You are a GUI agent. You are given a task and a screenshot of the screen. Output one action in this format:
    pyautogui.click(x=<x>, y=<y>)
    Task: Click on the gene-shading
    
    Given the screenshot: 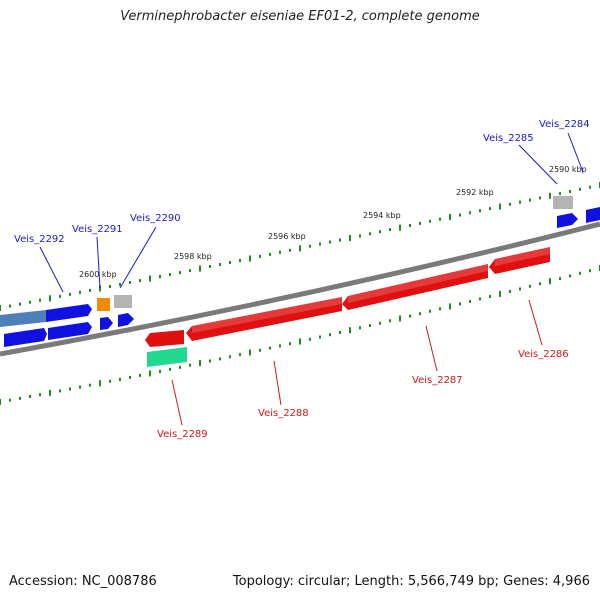 What is the action you would take?
    pyautogui.click(x=371, y=290)
    